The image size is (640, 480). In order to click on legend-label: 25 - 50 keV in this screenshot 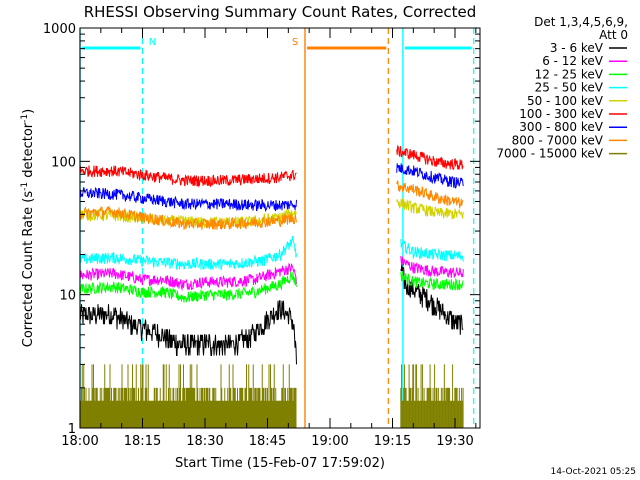, I will do `click(569, 88)`.